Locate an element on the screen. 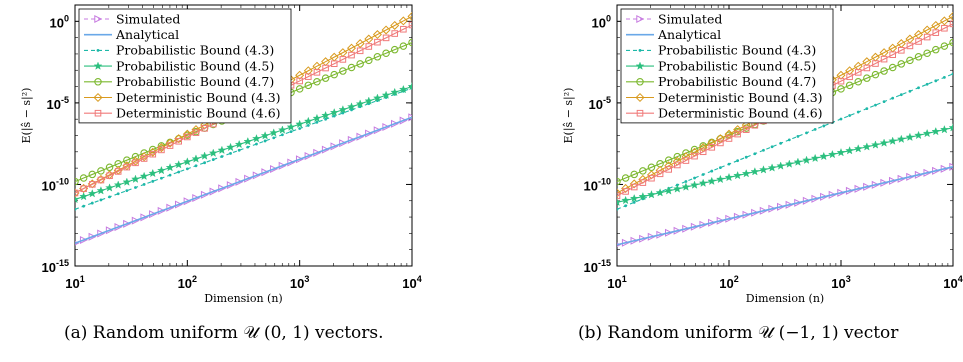 This screenshot has height=362, width=963. y-tick-label: 10-5 is located at coordinates (600, 103).